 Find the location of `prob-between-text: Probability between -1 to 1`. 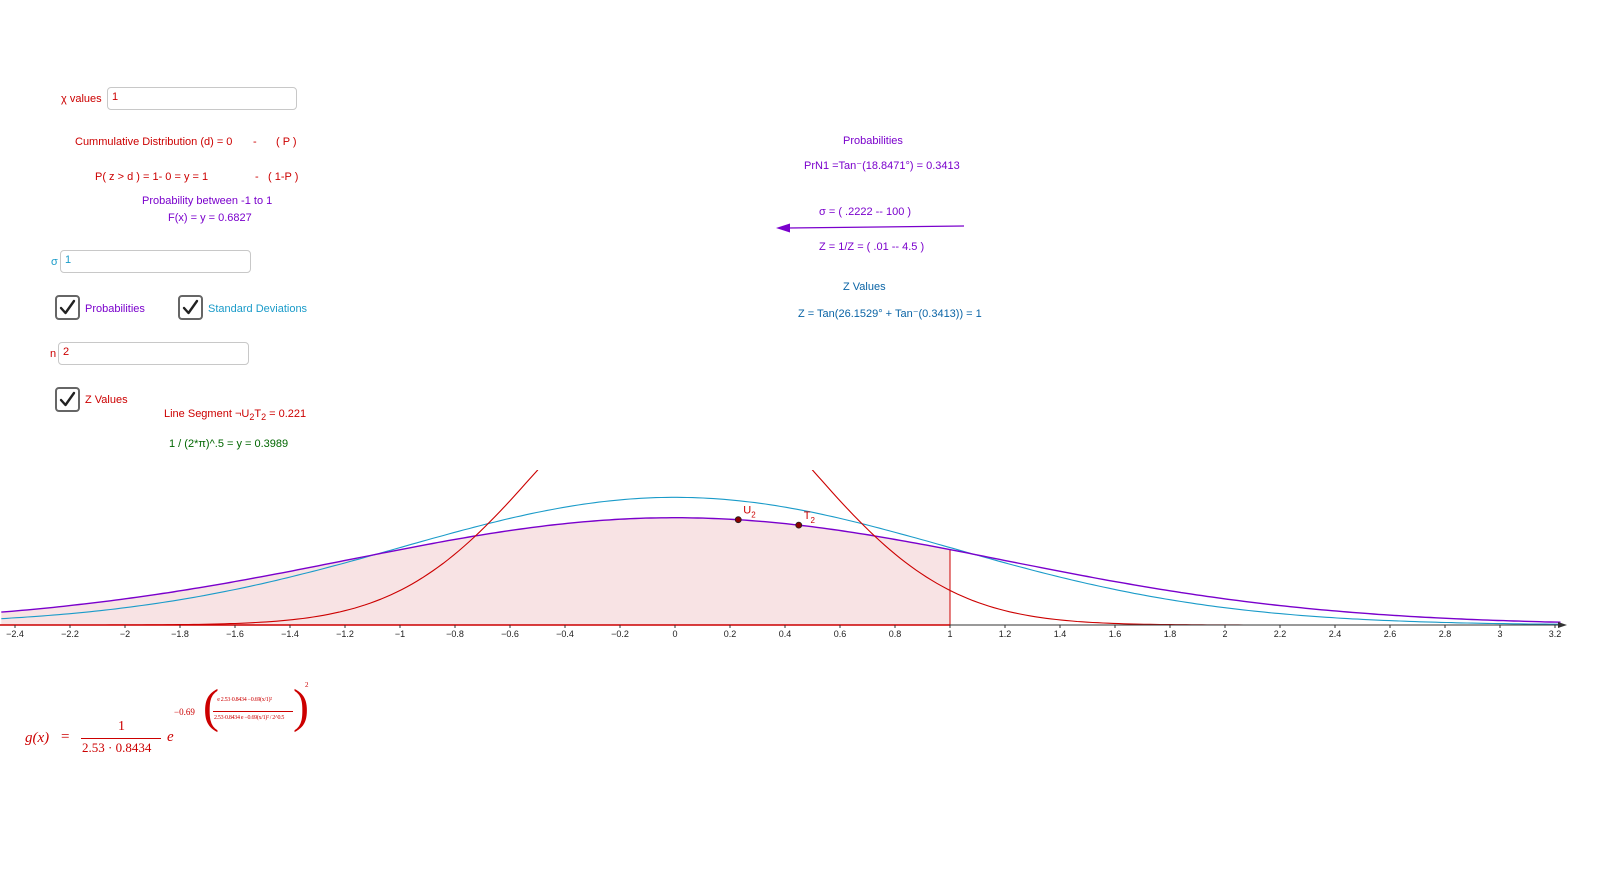

prob-between-text: Probability between -1 to 1 is located at coordinates (207, 201).